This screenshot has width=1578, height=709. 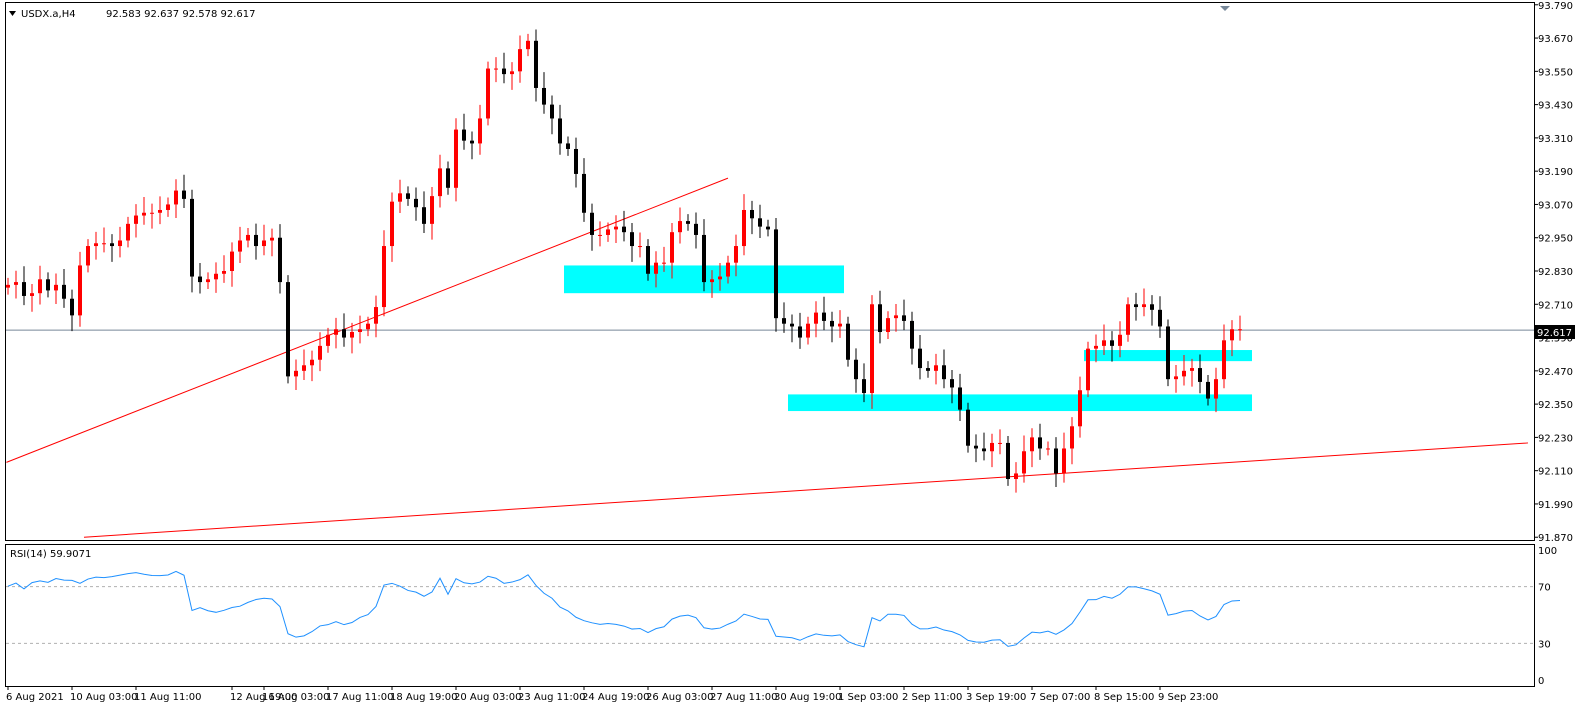 I want to click on shift-marker-icon, so click(x=1225, y=8).